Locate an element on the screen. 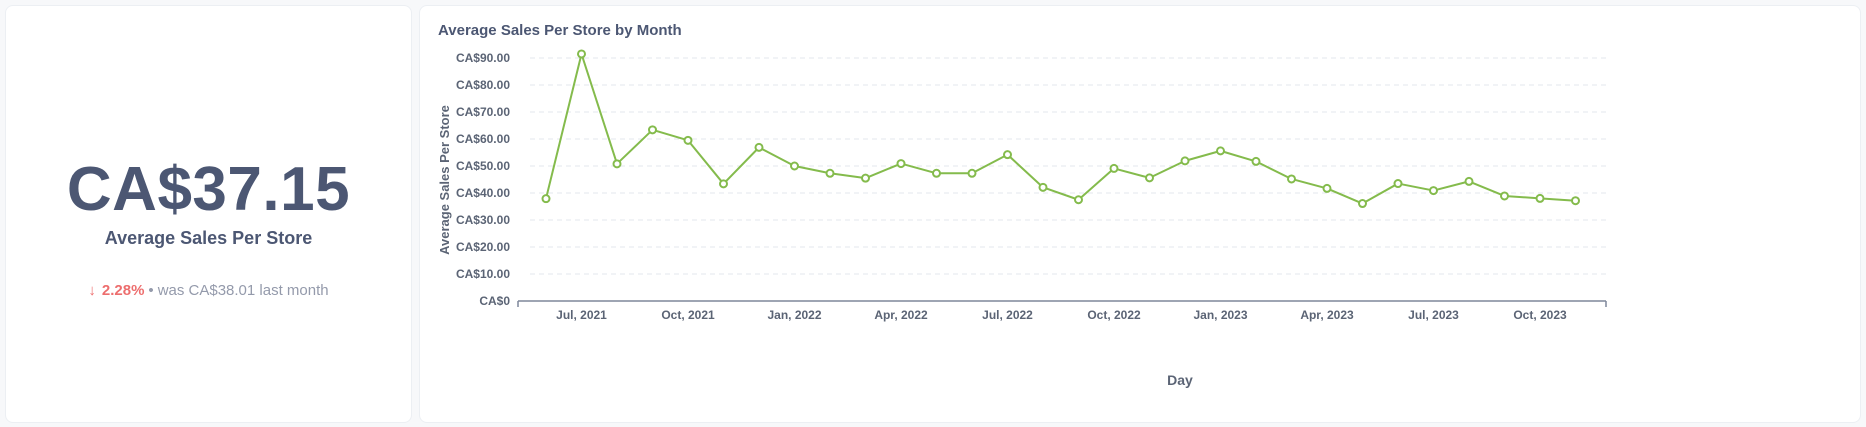 The height and width of the screenshot is (427, 1866). x-tick-label: Jul, 2023 is located at coordinates (1433, 315).